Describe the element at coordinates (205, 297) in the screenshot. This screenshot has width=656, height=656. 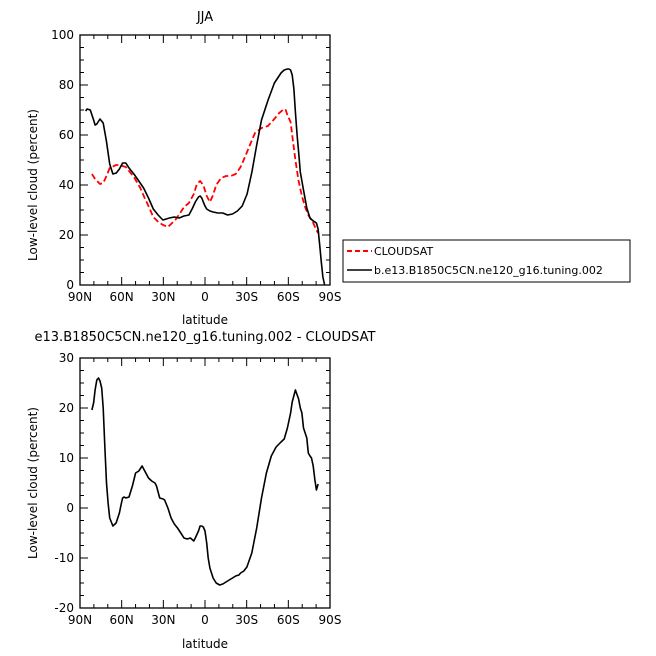
I see `top-x-tick-label: 0` at that location.